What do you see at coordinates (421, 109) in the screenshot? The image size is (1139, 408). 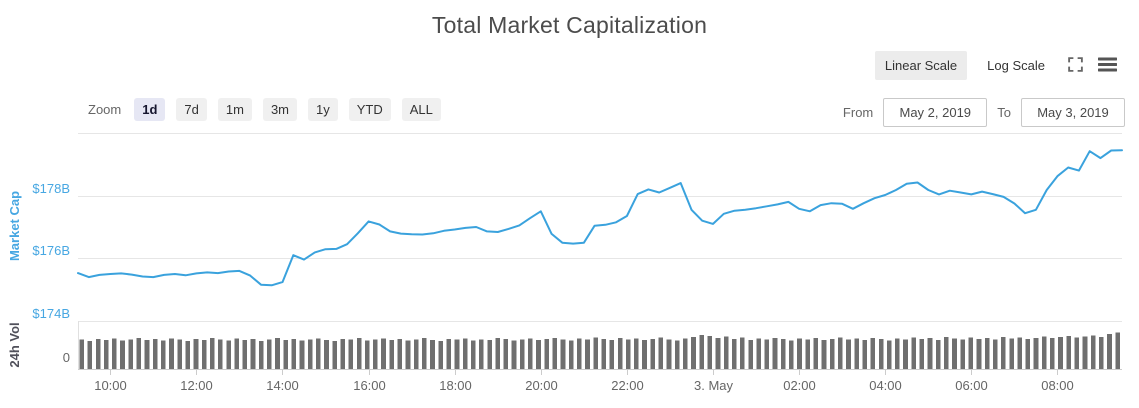 I see `zoom-button-all: ALL` at bounding box center [421, 109].